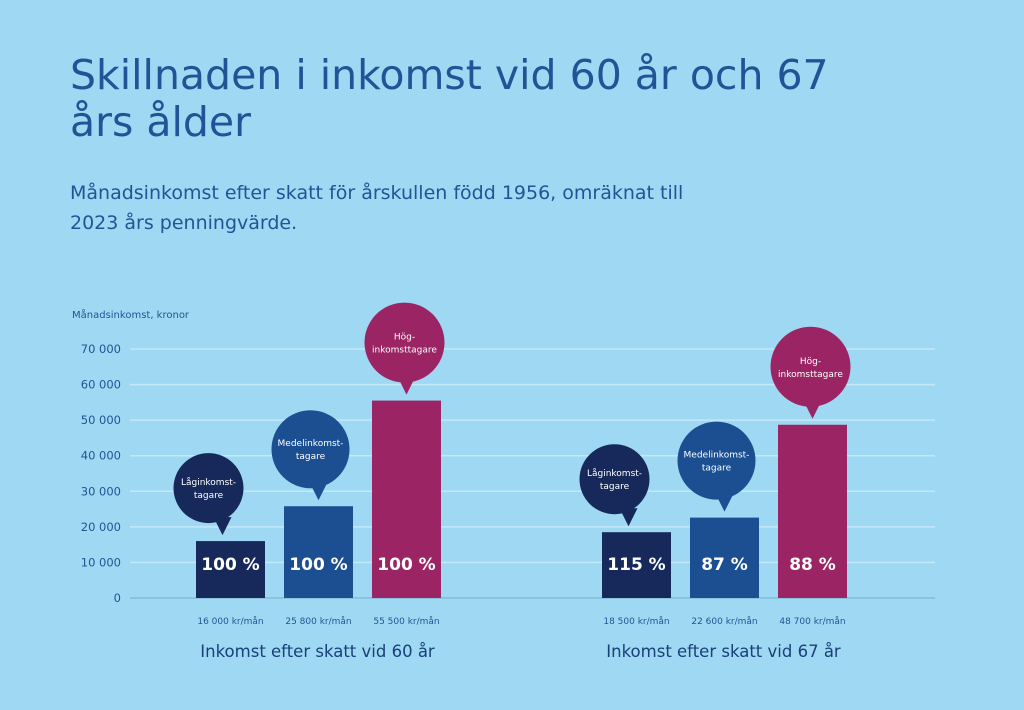  What do you see at coordinates (724, 621) in the screenshot?
I see `bar-value-label: 22 600 kr/mån` at bounding box center [724, 621].